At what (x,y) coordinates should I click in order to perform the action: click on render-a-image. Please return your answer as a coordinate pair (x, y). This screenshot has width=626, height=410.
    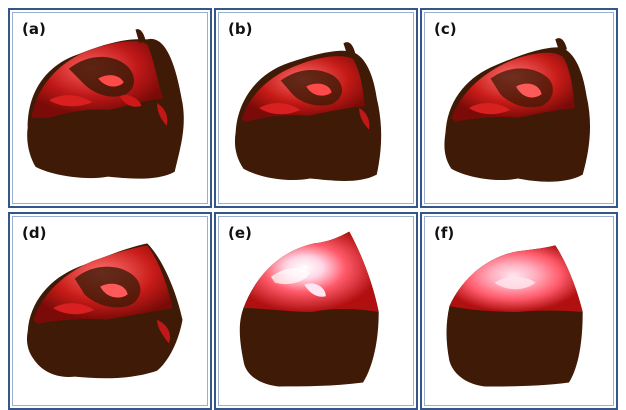
    Looking at the image, I should click on (105, 104).